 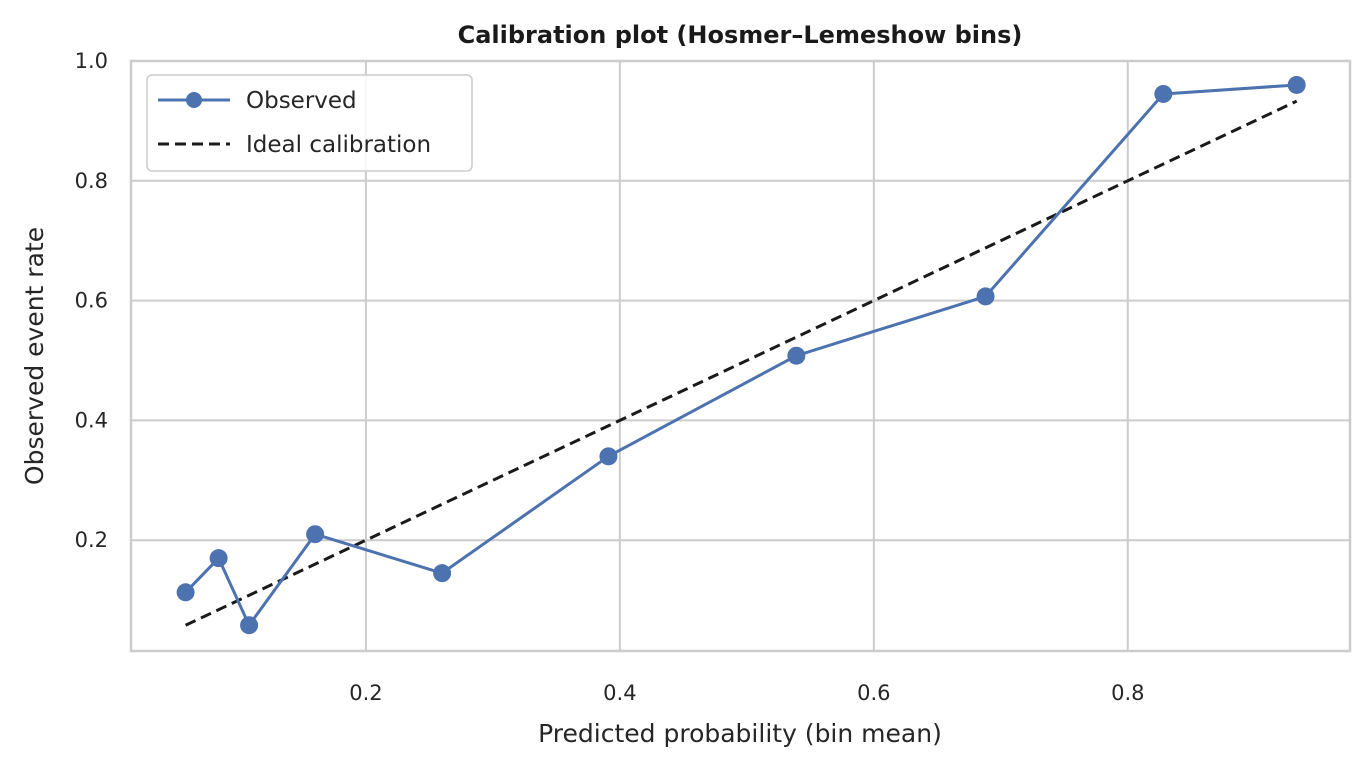 I want to click on legend-ideal-label: Ideal calibration, so click(x=338, y=145).